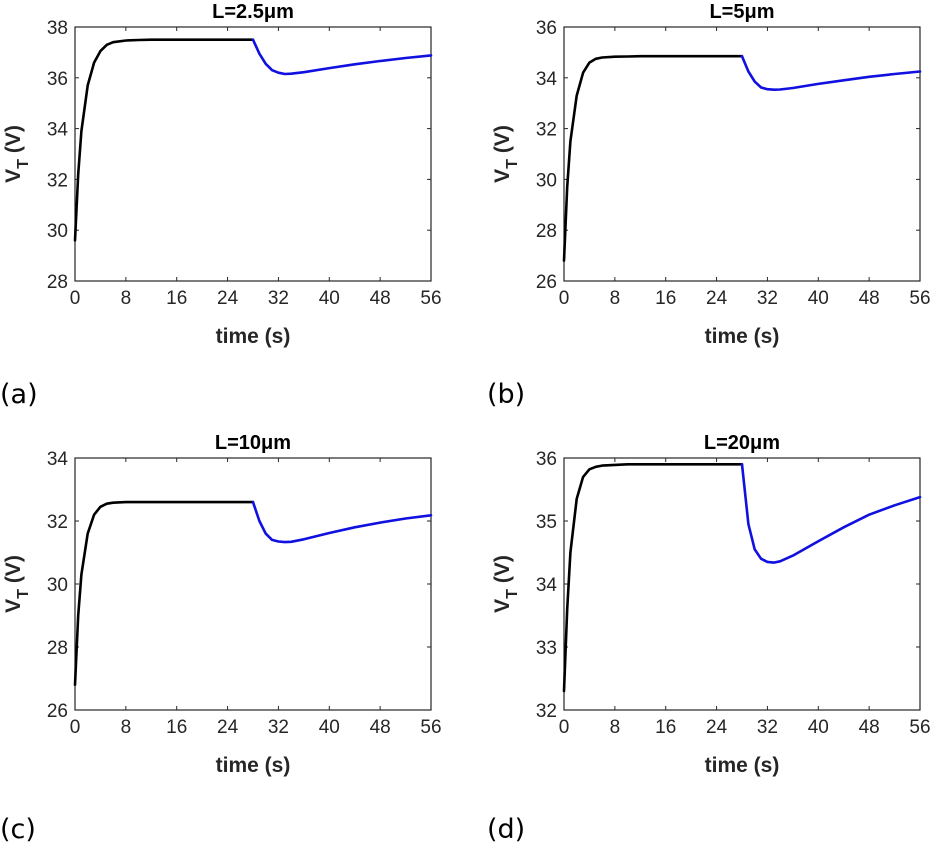  I want to click on chart-title: L=10μm, so click(253, 443).